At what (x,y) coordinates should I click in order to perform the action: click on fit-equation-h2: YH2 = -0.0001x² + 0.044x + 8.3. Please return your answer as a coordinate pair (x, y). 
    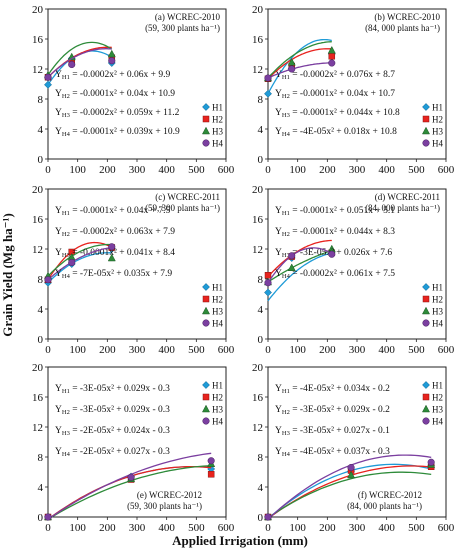
    Looking at the image, I should click on (335, 232).